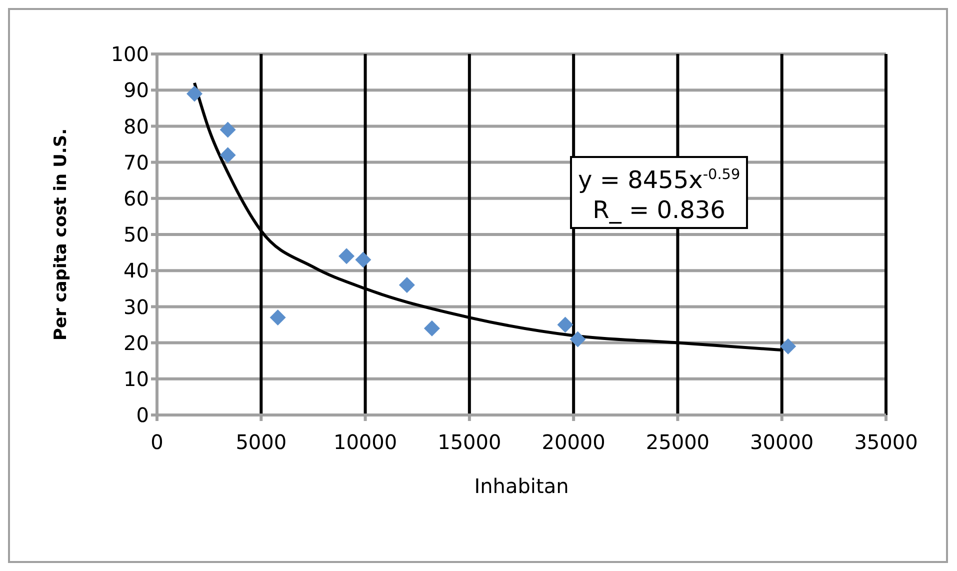 The image size is (957, 571). I want to click on y-tick-label: 30, so click(136, 306).